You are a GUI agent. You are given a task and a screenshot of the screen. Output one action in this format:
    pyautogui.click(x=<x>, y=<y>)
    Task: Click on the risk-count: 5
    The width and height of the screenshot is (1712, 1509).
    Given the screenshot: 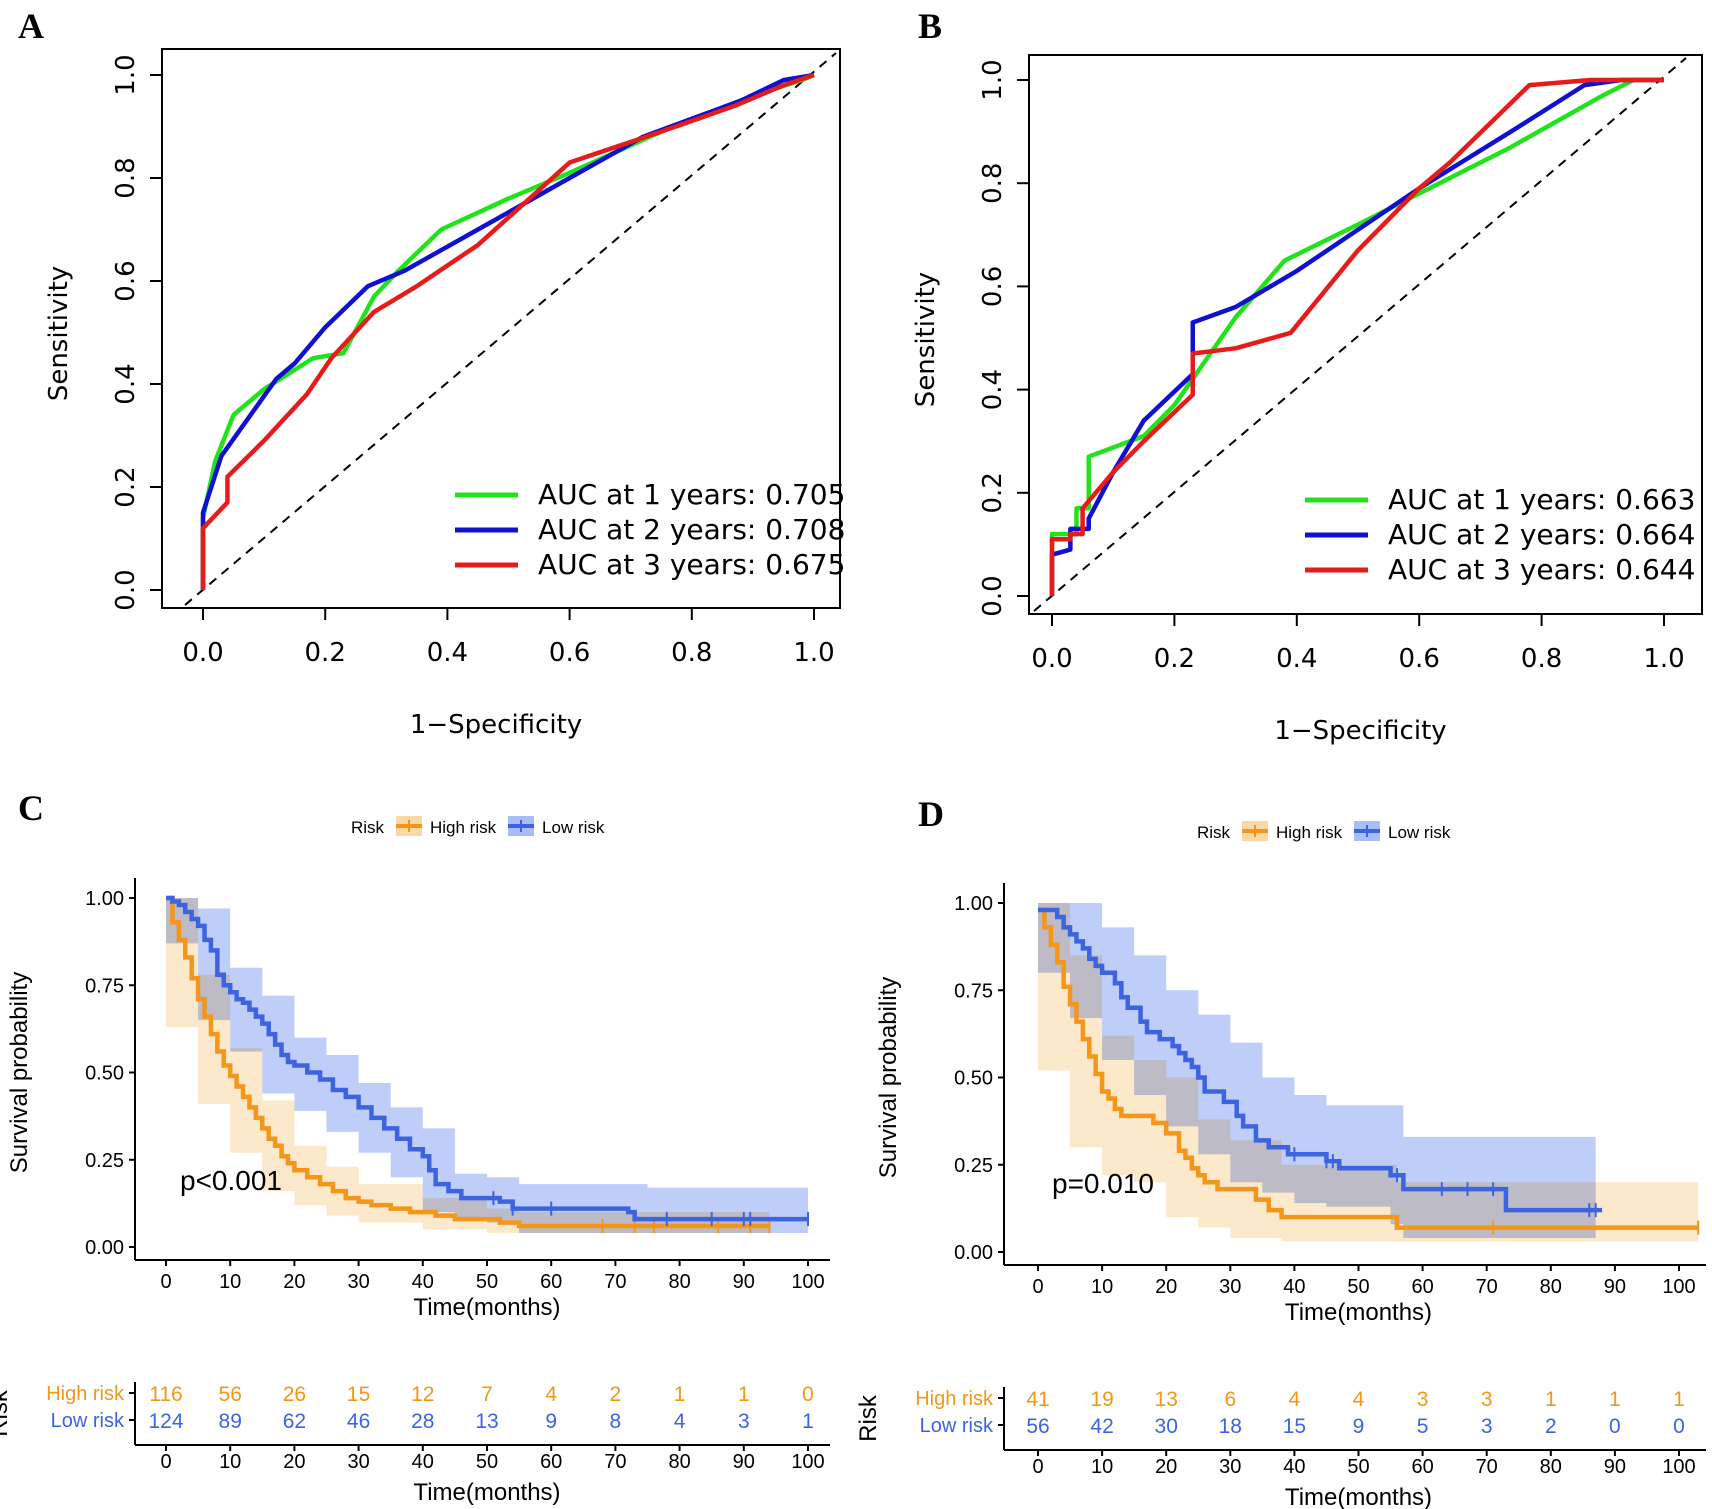 What is the action you would take?
    pyautogui.click(x=1423, y=1426)
    